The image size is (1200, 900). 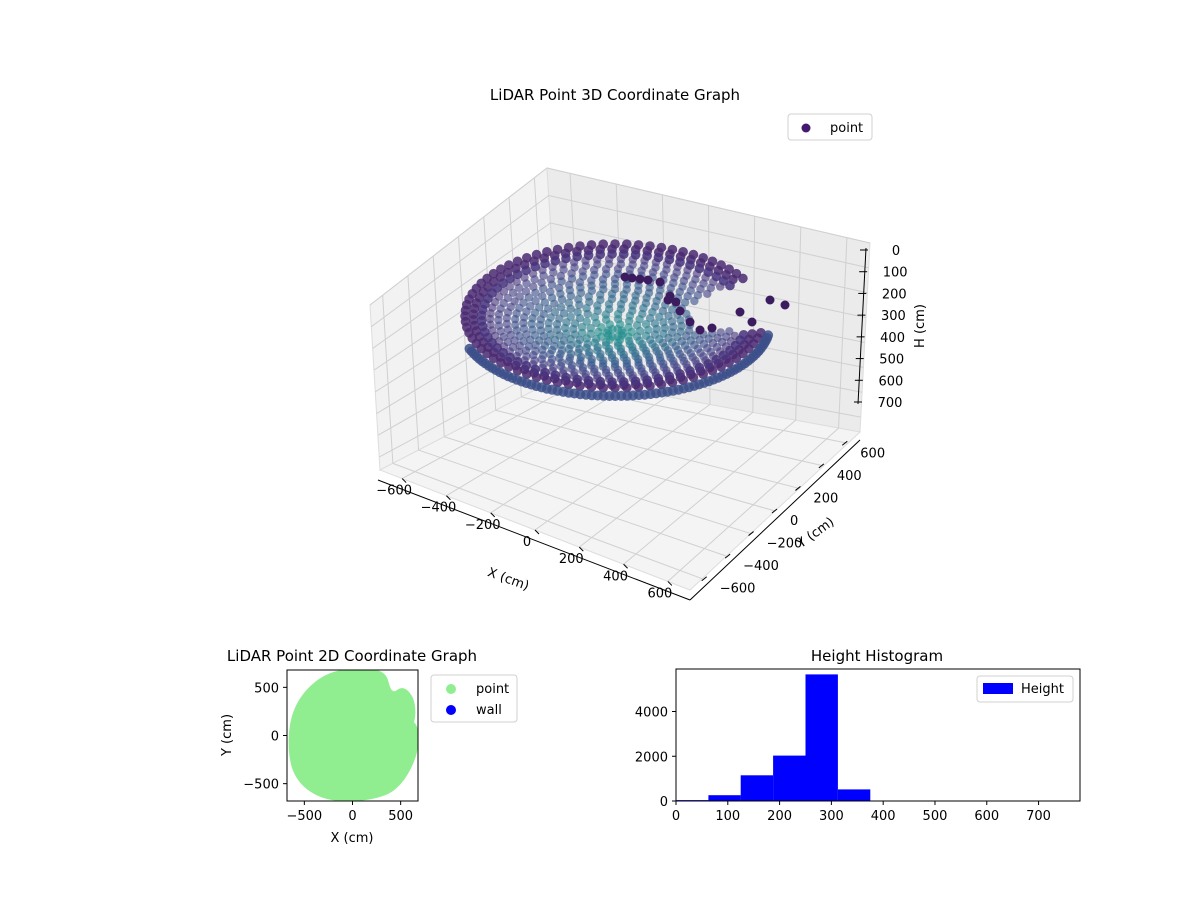 I want to click on tick-label-x-hist: 700, so click(x=1038, y=816).